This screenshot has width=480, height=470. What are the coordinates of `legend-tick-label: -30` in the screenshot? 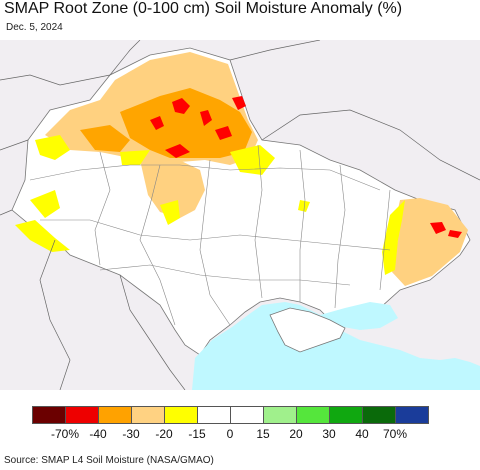 It's located at (131, 434).